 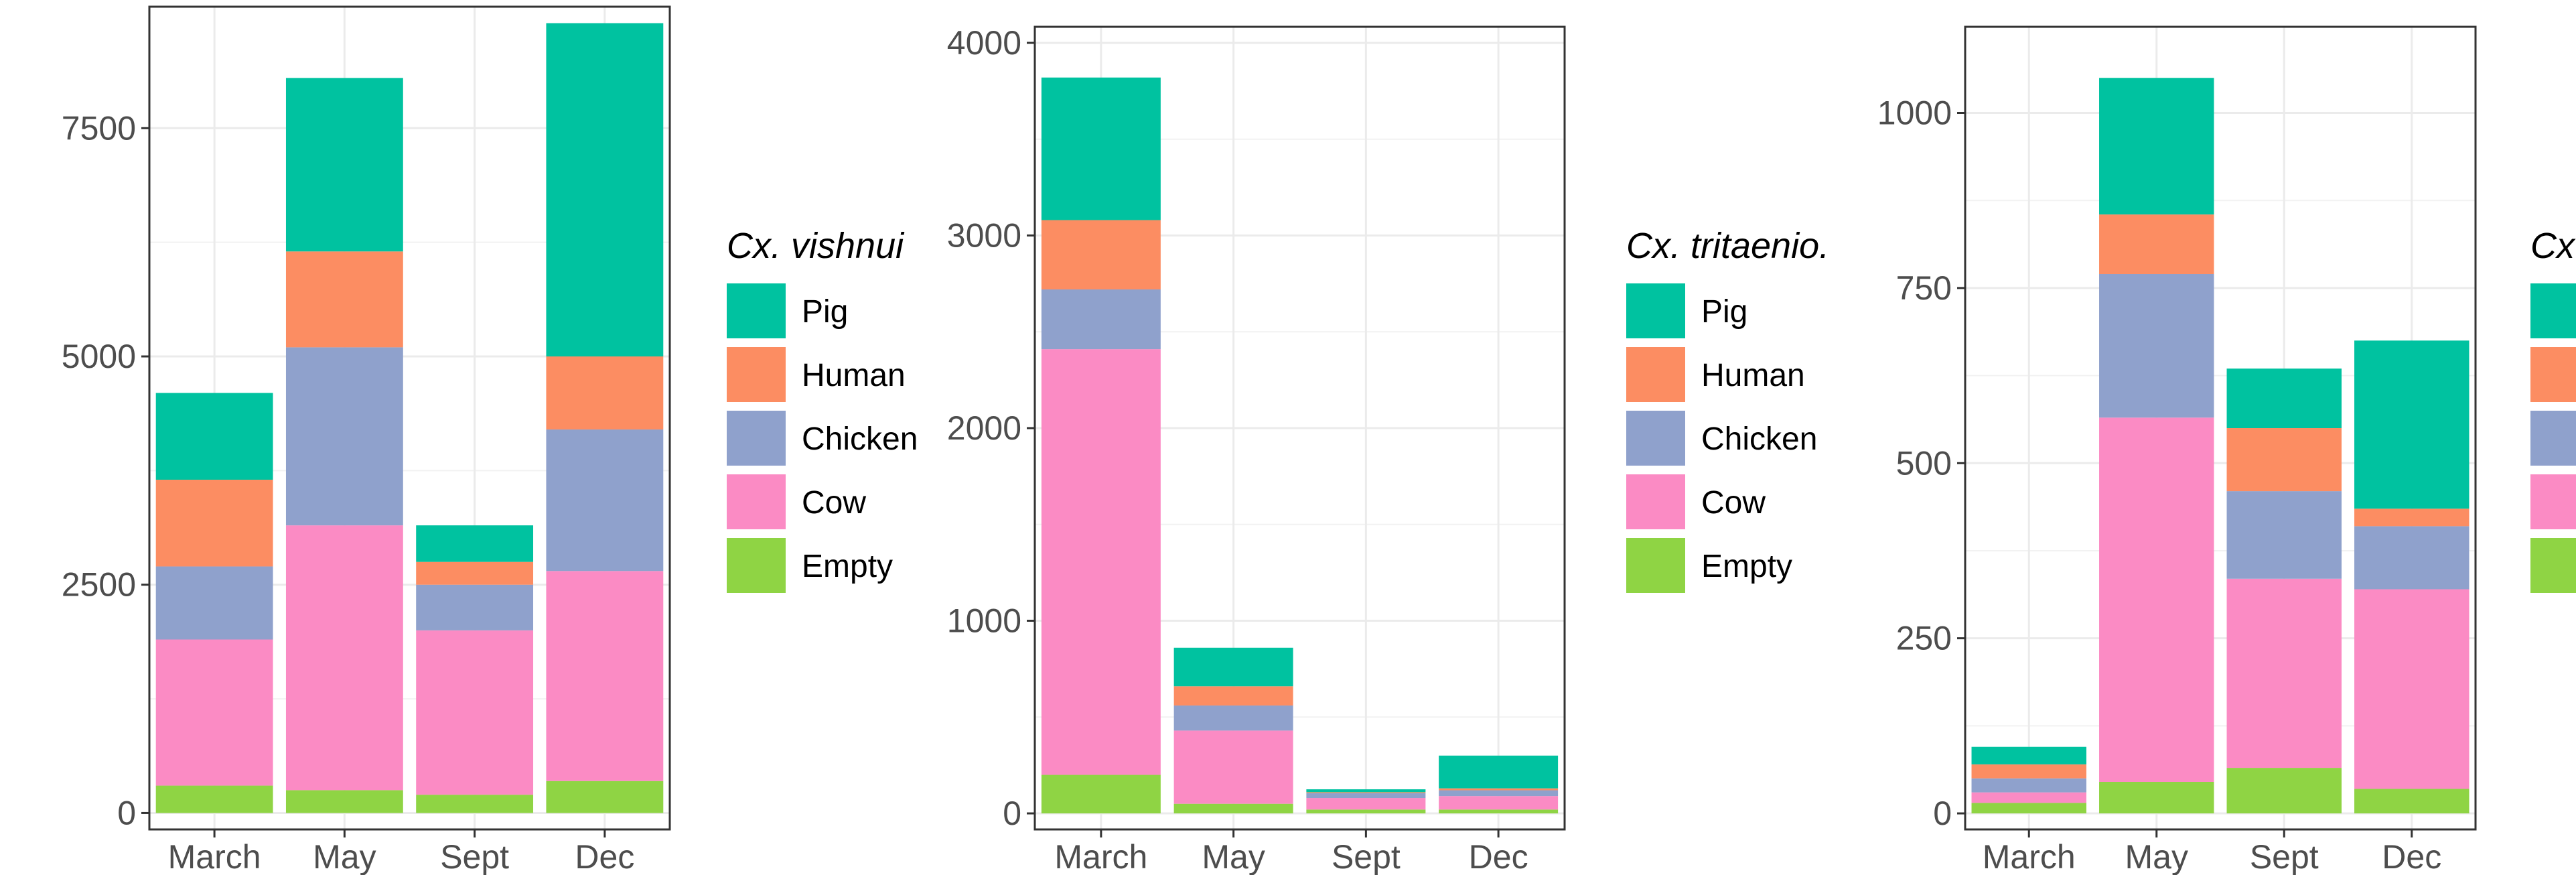 What do you see at coordinates (1924, 463) in the screenshot?
I see `y-tick-label: 500` at bounding box center [1924, 463].